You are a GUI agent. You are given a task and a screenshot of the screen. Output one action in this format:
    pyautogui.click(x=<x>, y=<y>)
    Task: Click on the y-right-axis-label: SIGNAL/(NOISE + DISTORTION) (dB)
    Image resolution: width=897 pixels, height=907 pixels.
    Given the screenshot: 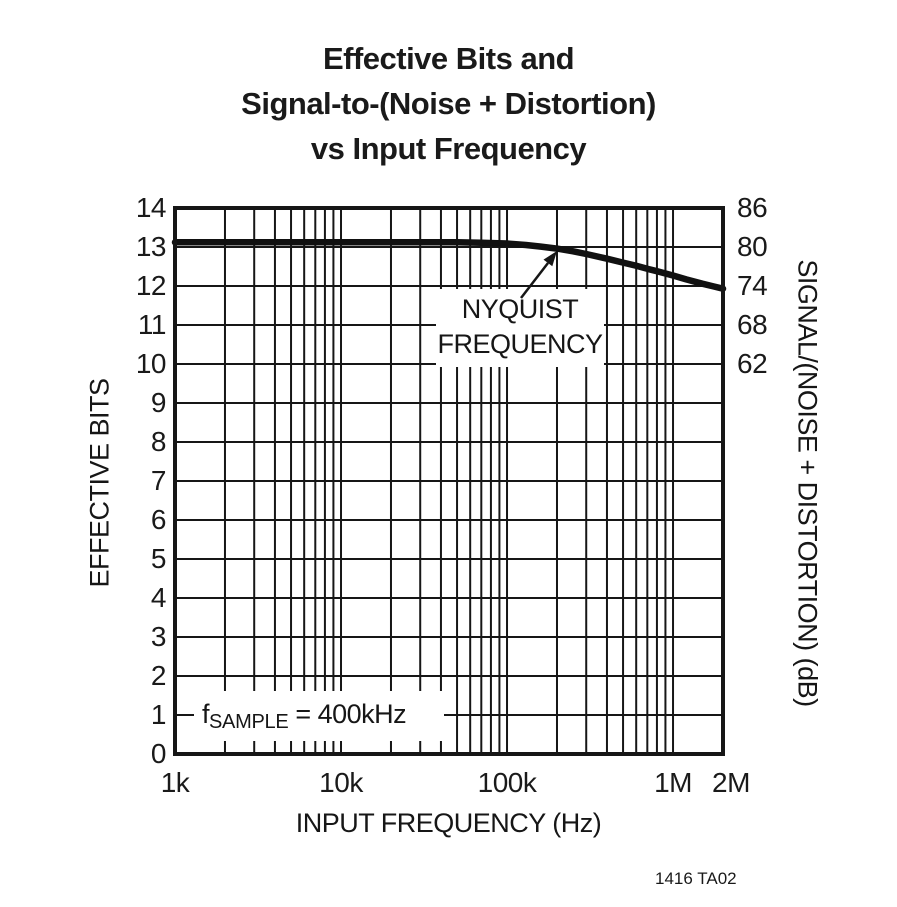 What is the action you would take?
    pyautogui.click(x=807, y=483)
    